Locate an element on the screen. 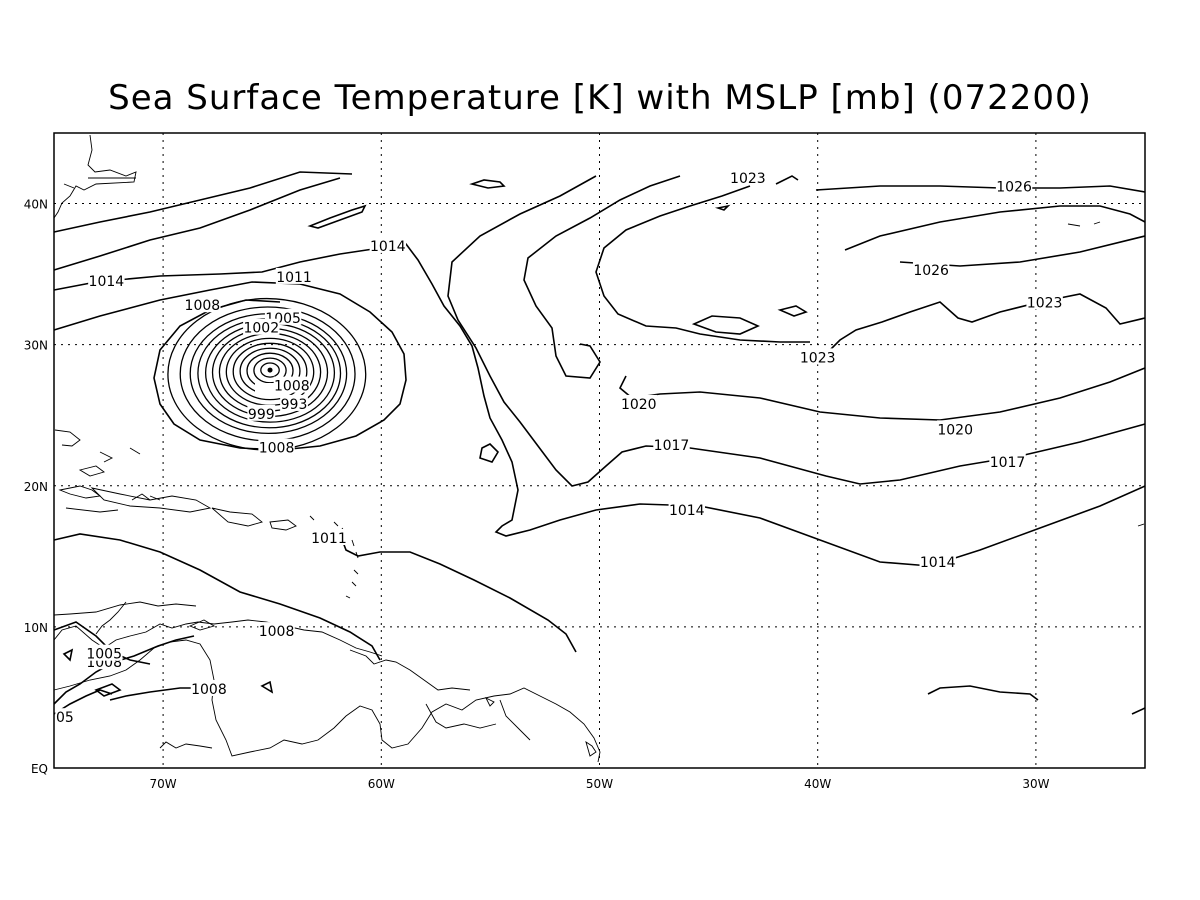  x-tick-label: 40W is located at coordinates (817, 784).